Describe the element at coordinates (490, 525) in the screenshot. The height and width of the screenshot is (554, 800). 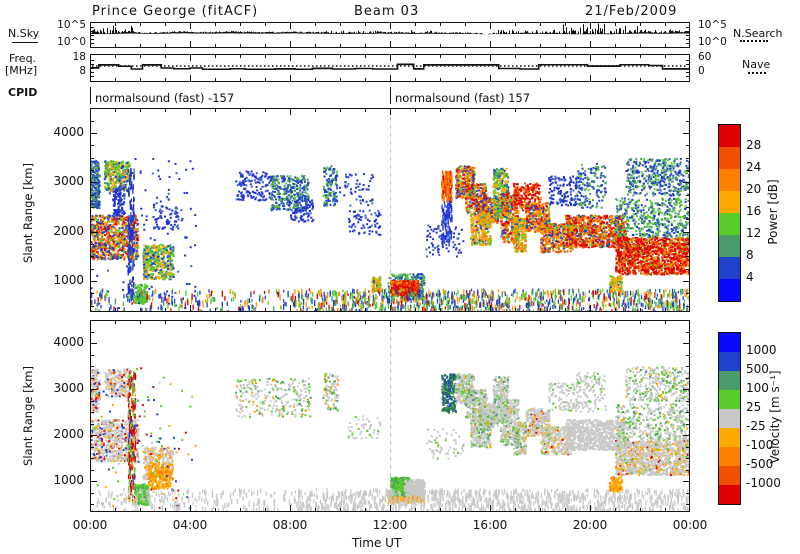
I see `x-tick-label: 16:00` at that location.